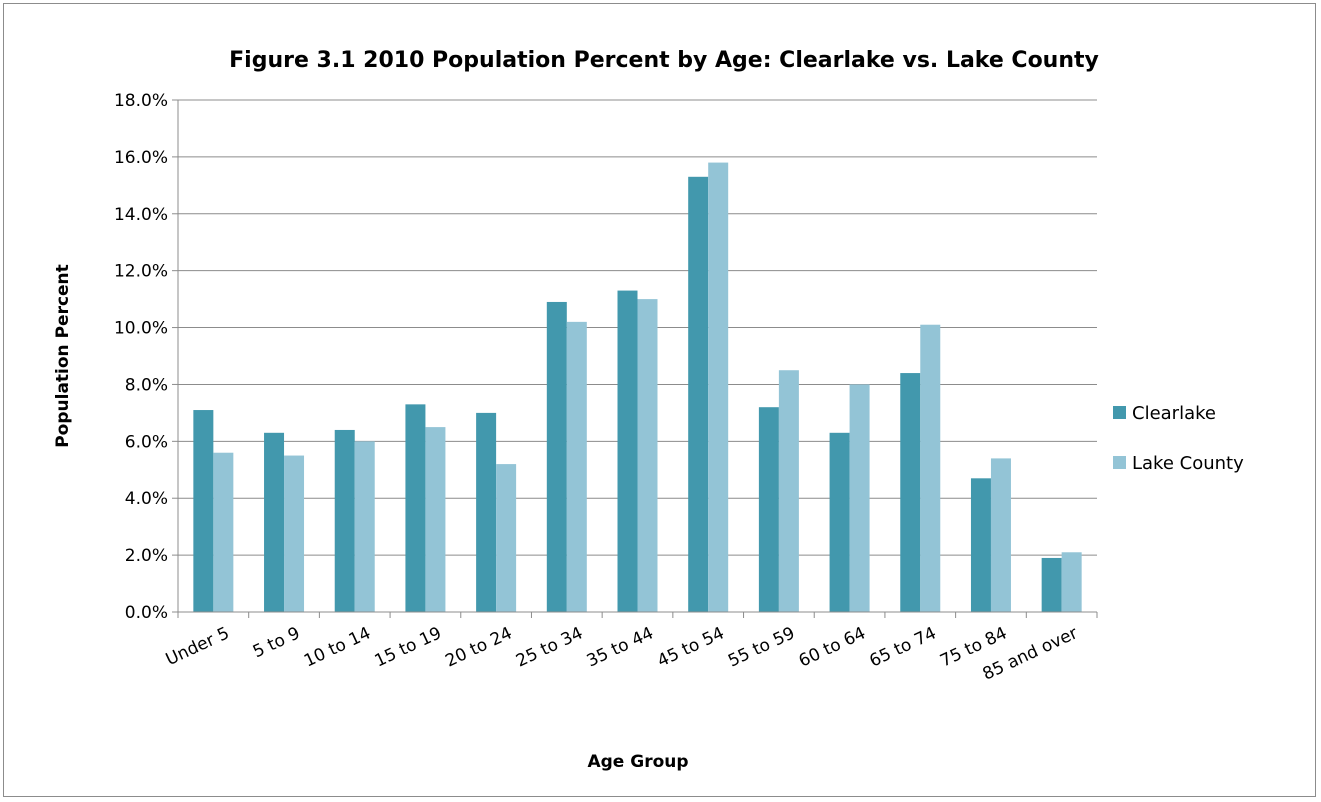  I want to click on x-tick-label: 55 to 59, so click(761, 647).